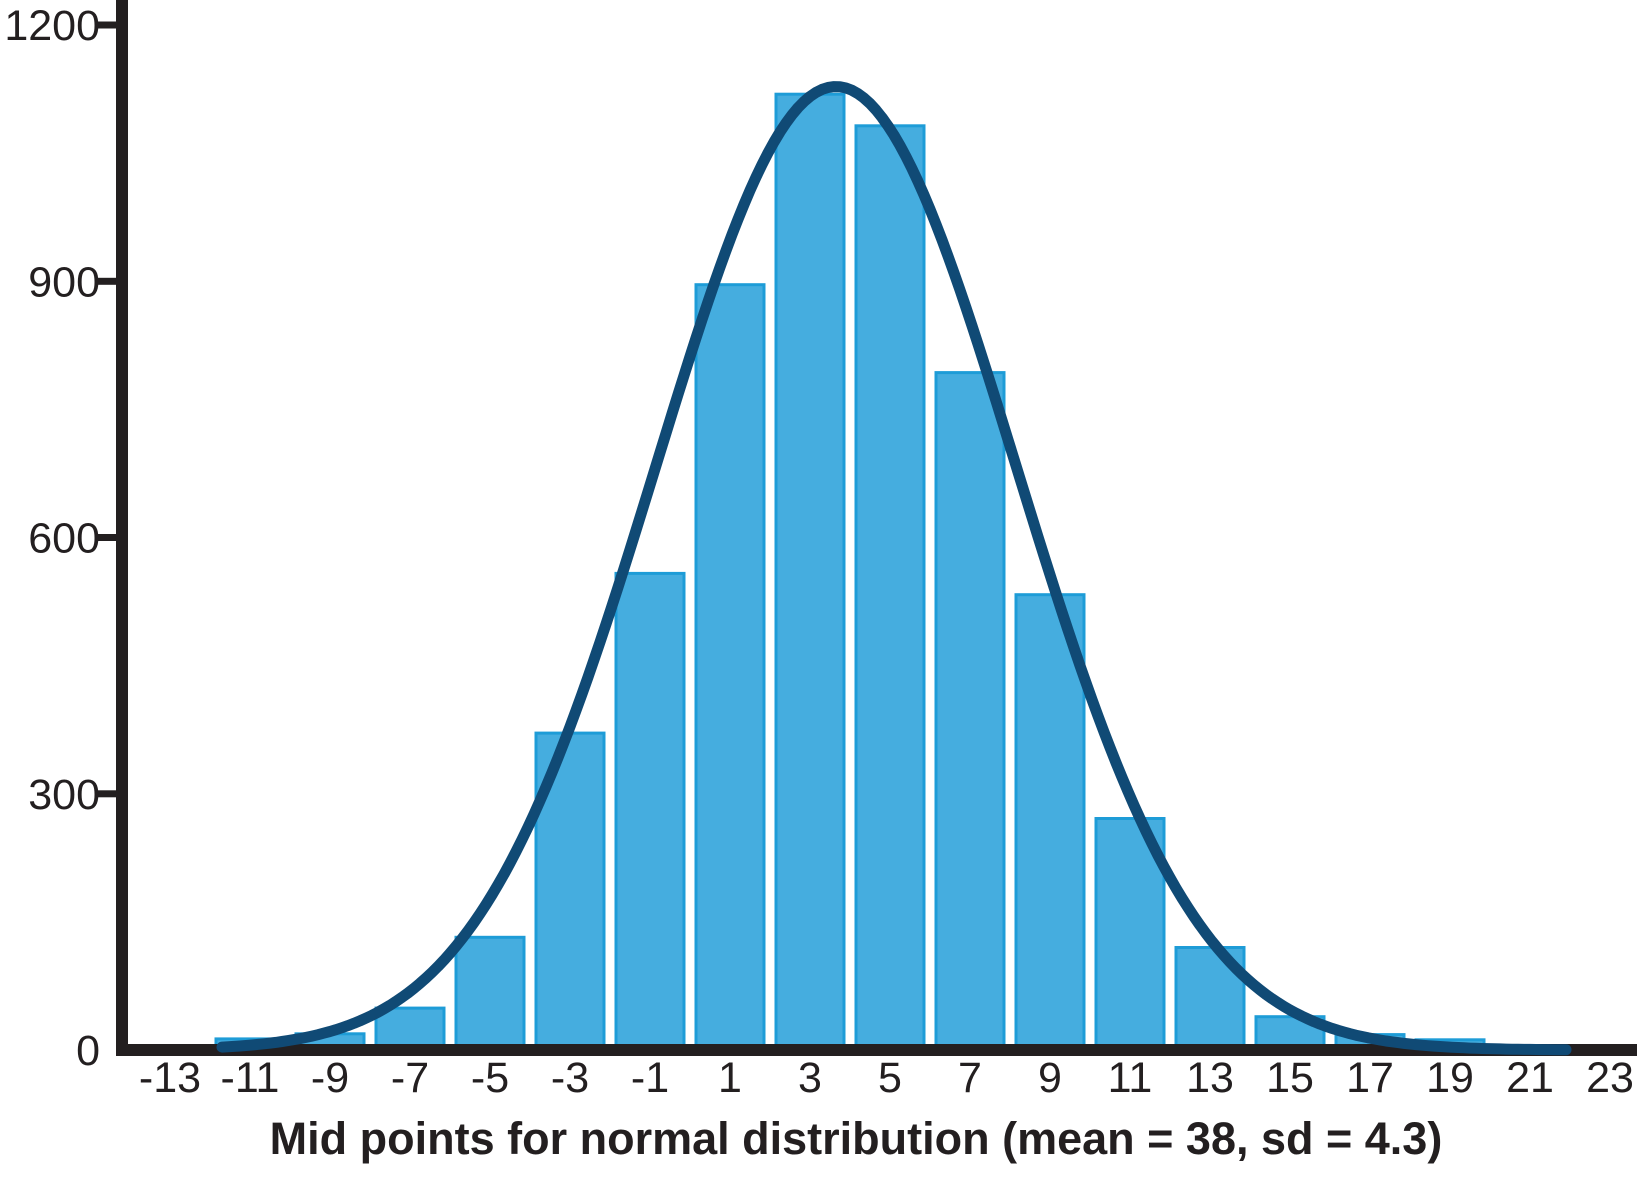 The width and height of the screenshot is (1637, 1182). What do you see at coordinates (1610, 1078) in the screenshot?
I see `x-tick-label-23: 23` at bounding box center [1610, 1078].